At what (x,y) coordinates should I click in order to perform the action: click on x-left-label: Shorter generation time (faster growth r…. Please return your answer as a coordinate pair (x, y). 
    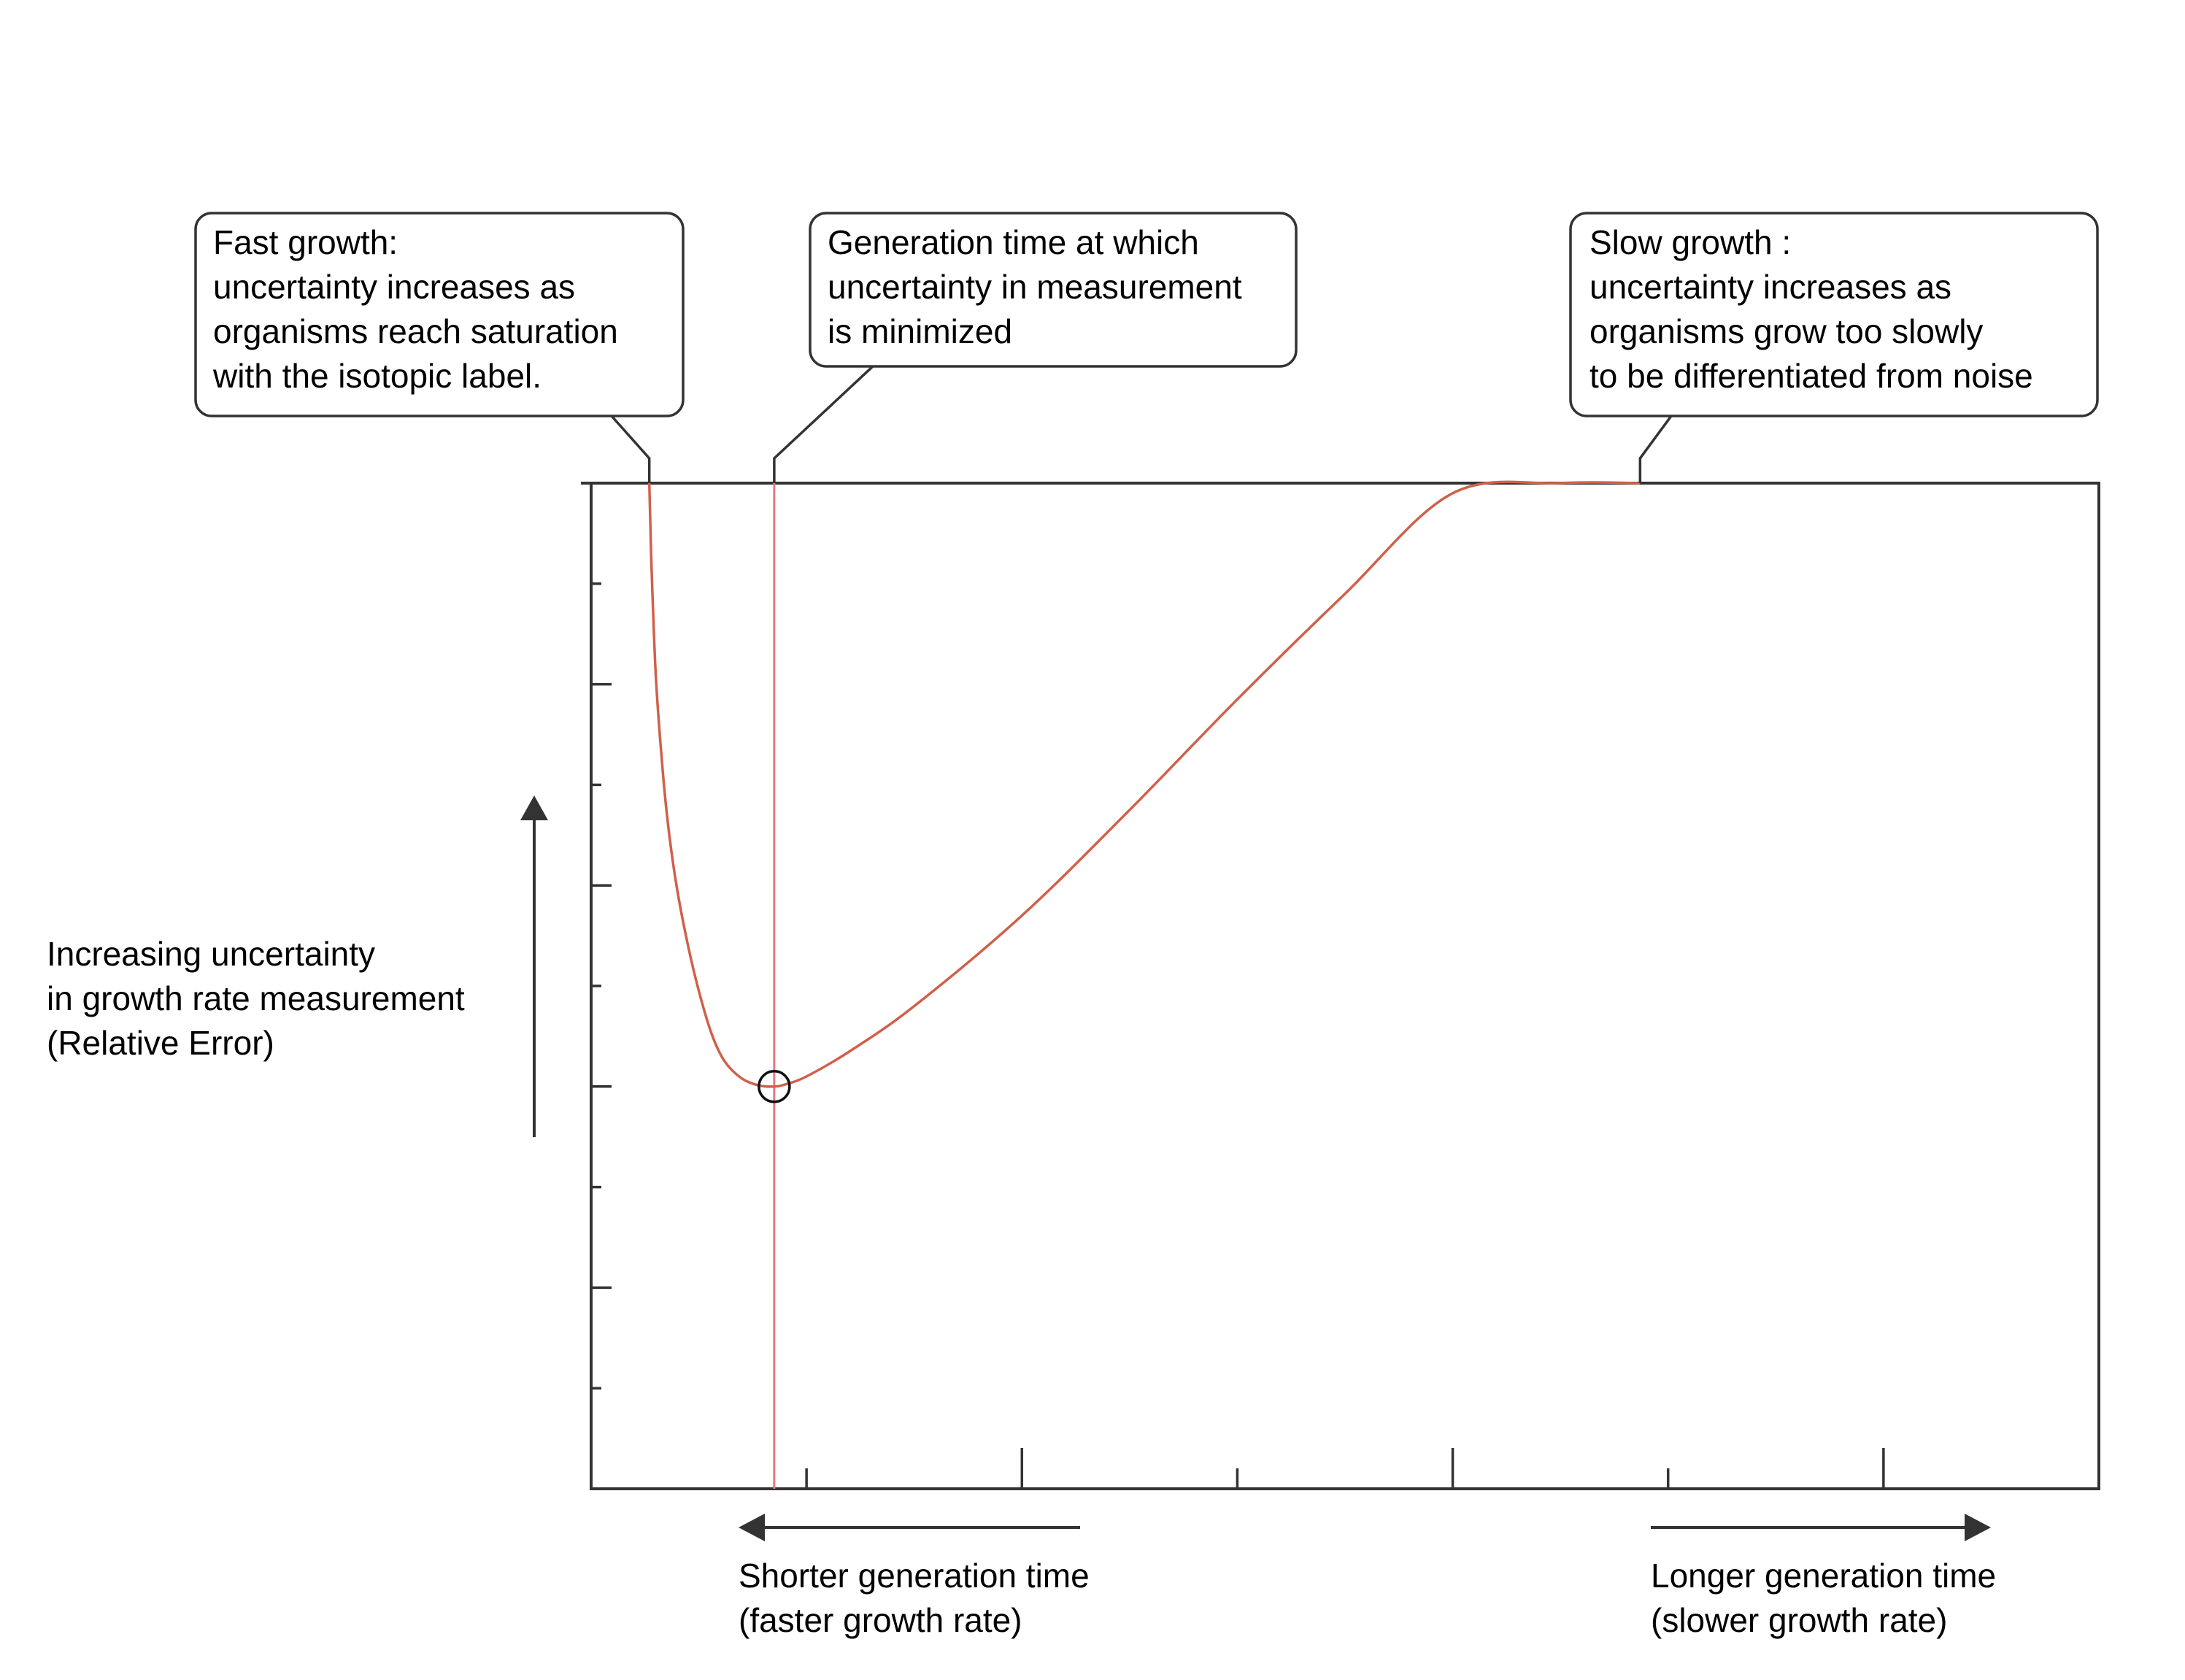
    Looking at the image, I should click on (919, 1598).